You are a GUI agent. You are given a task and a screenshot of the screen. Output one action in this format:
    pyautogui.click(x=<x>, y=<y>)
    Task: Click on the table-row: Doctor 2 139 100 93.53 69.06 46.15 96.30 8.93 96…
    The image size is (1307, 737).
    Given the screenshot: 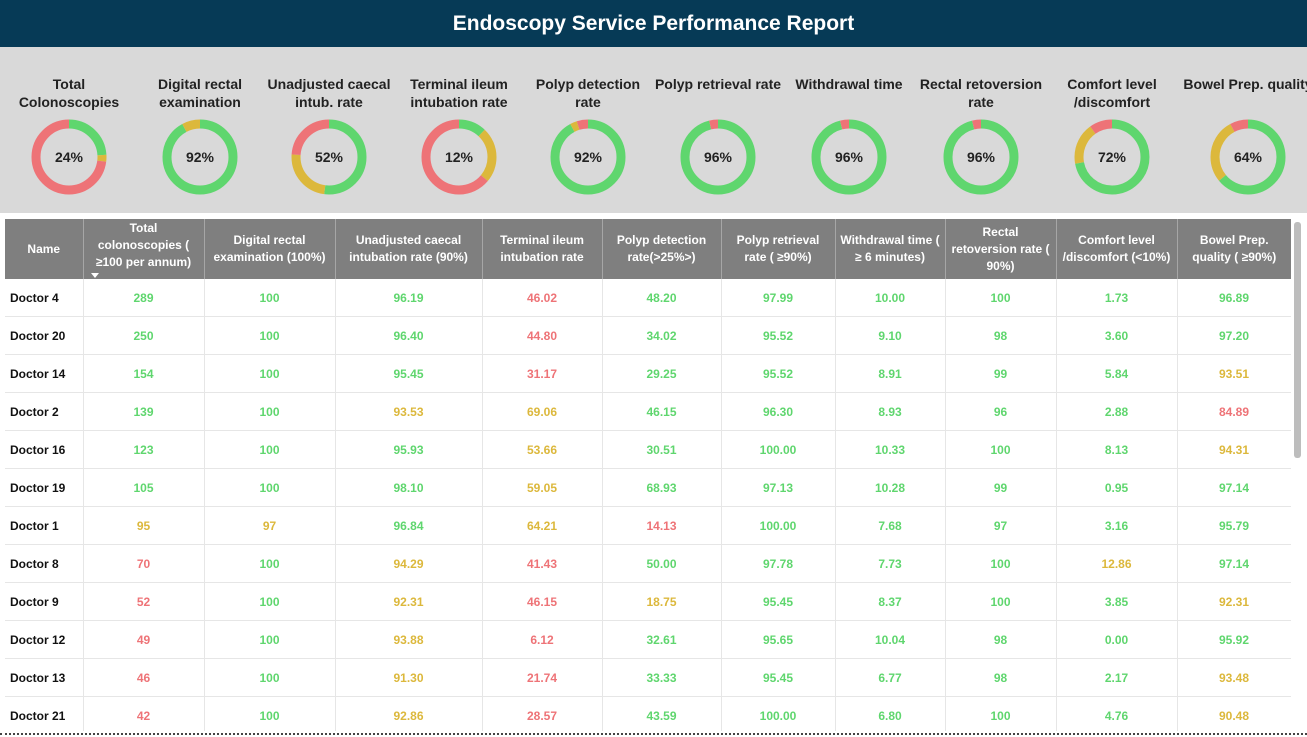 What is the action you would take?
    pyautogui.click(x=648, y=412)
    